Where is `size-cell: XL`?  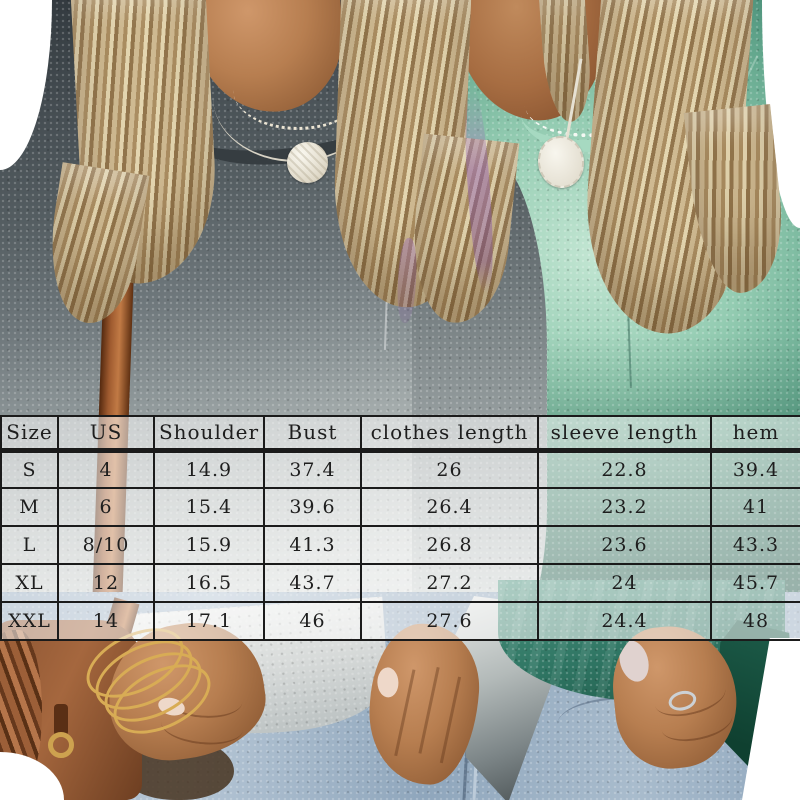 size-cell: XL is located at coordinates (29, 583).